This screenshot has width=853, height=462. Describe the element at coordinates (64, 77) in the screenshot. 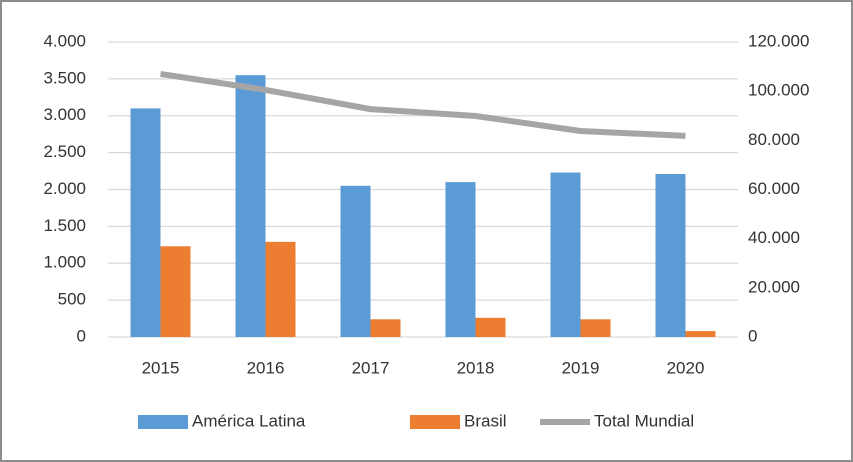

I see `y-tick-label: 3.500` at that location.